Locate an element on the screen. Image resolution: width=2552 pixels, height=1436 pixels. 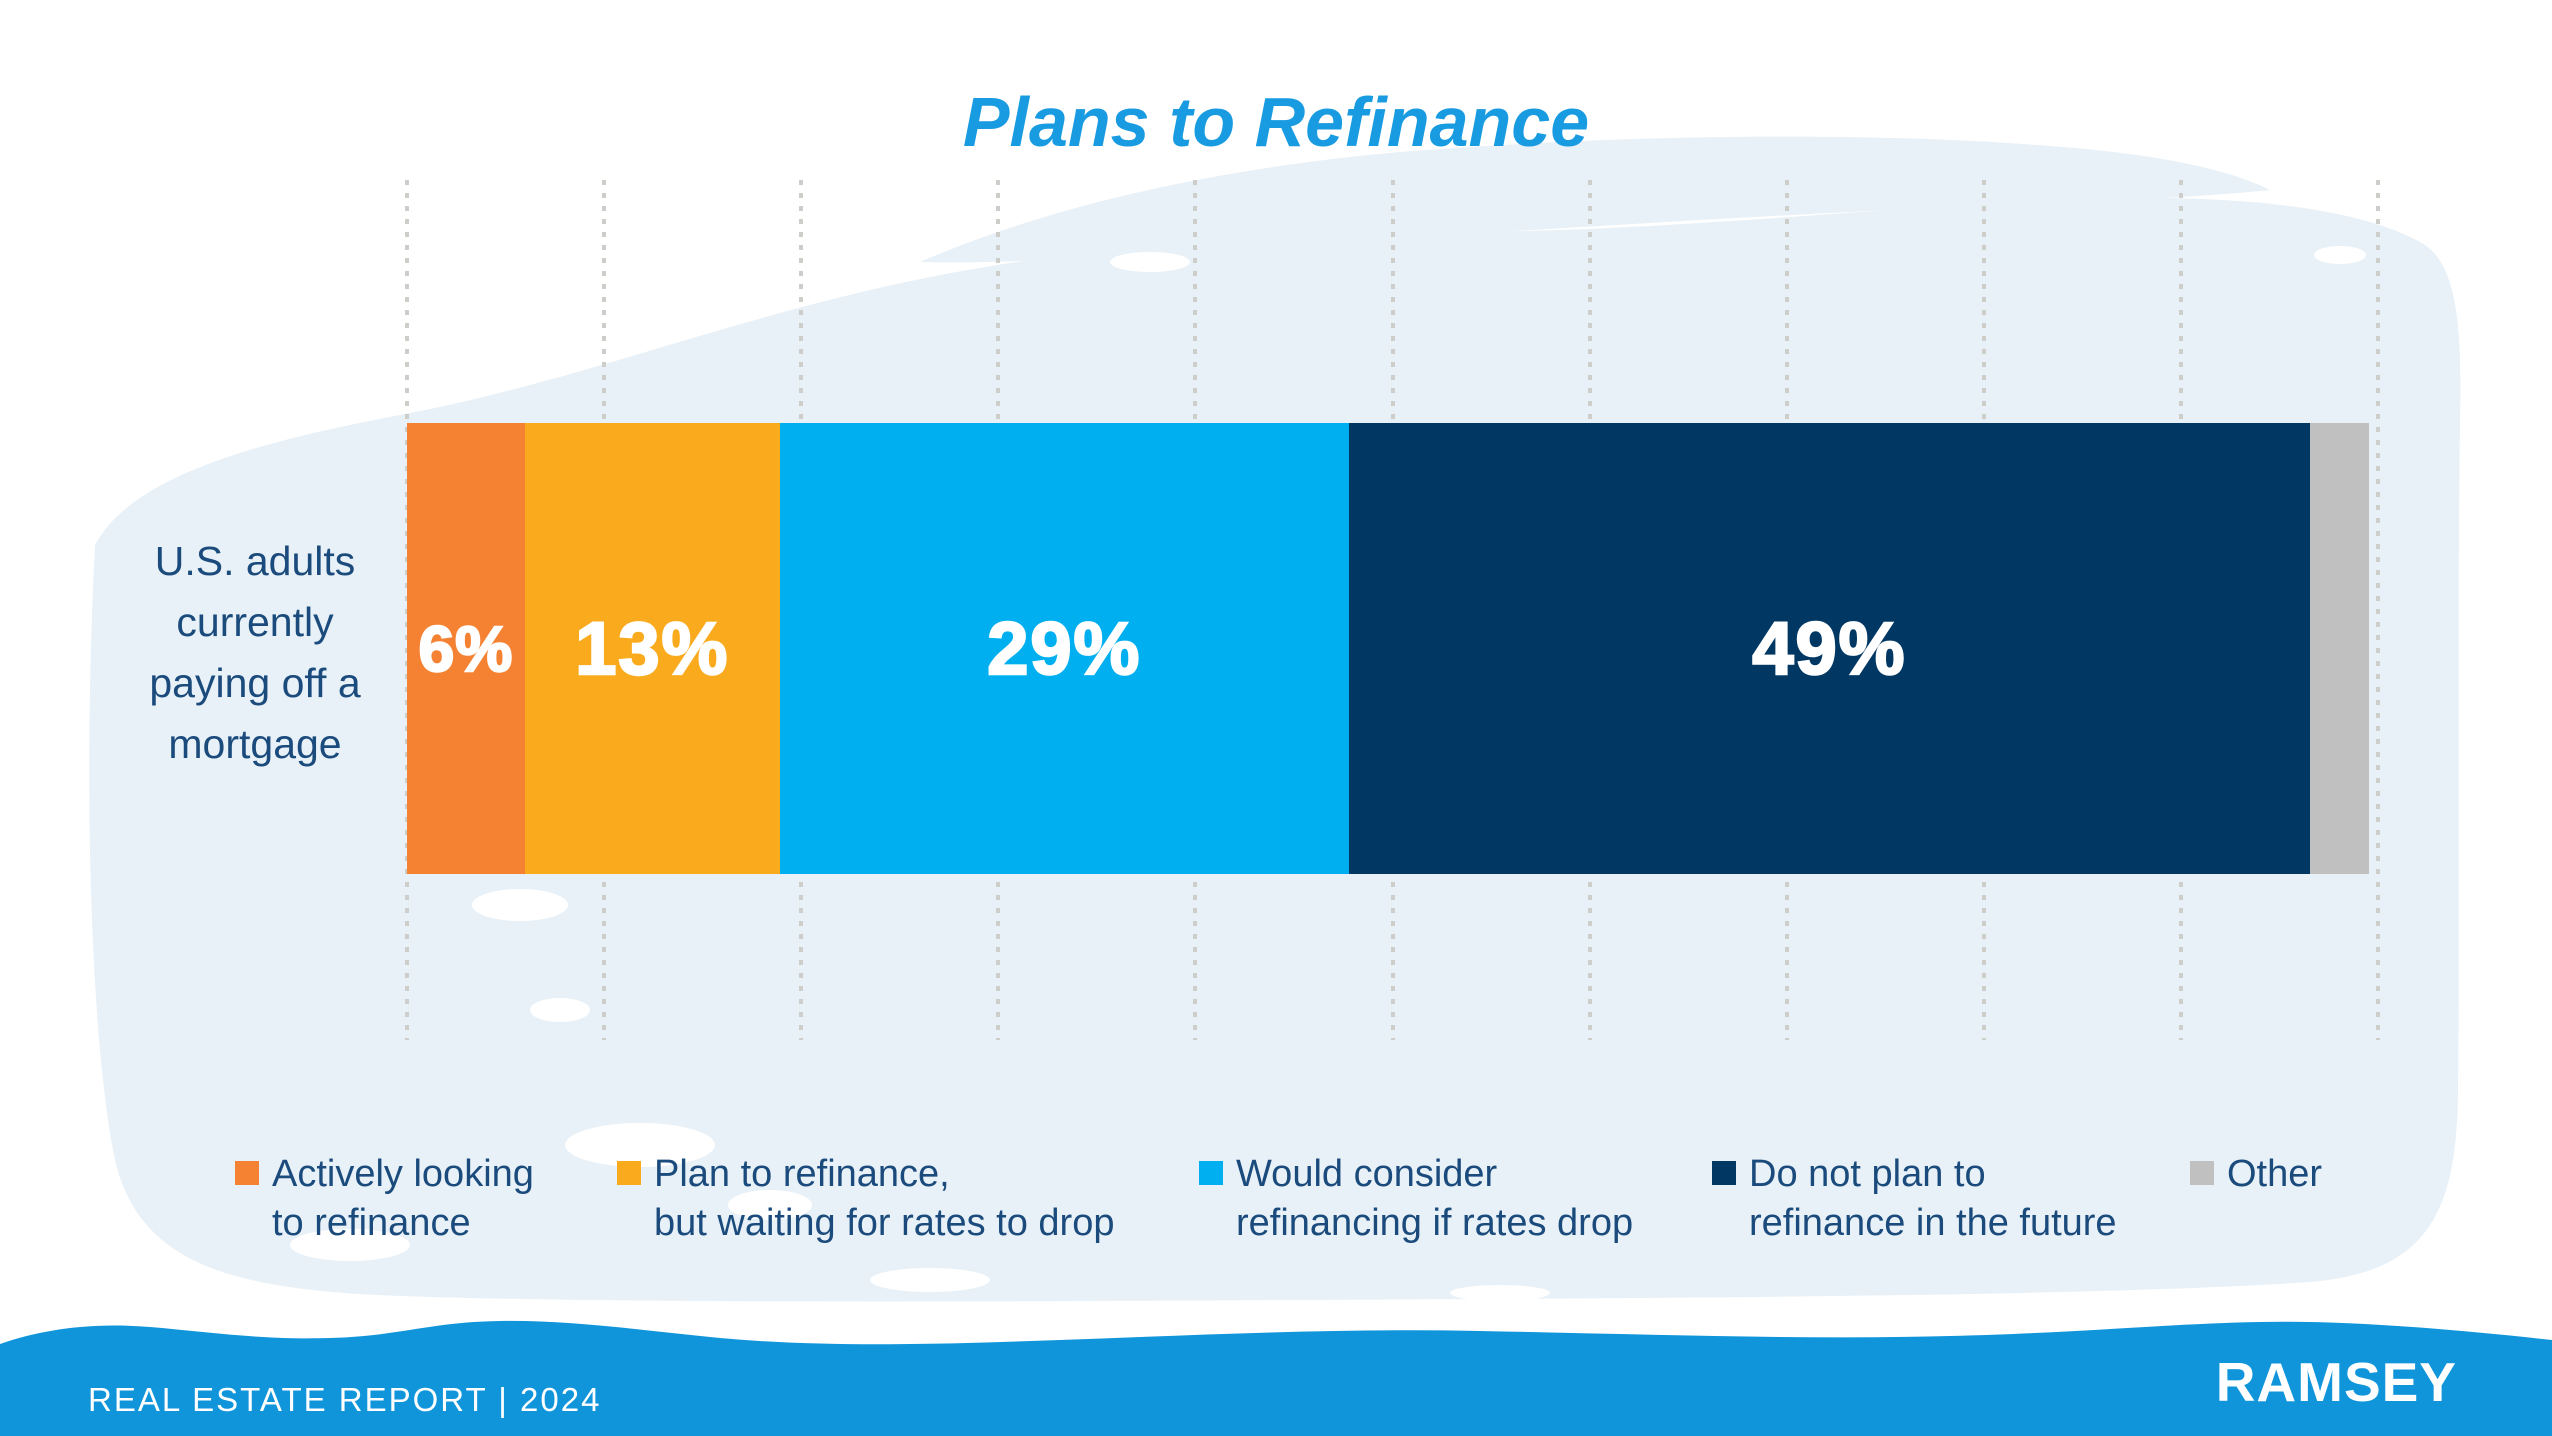
ramsey-logo: RAMSEY is located at coordinates (2336, 1382).